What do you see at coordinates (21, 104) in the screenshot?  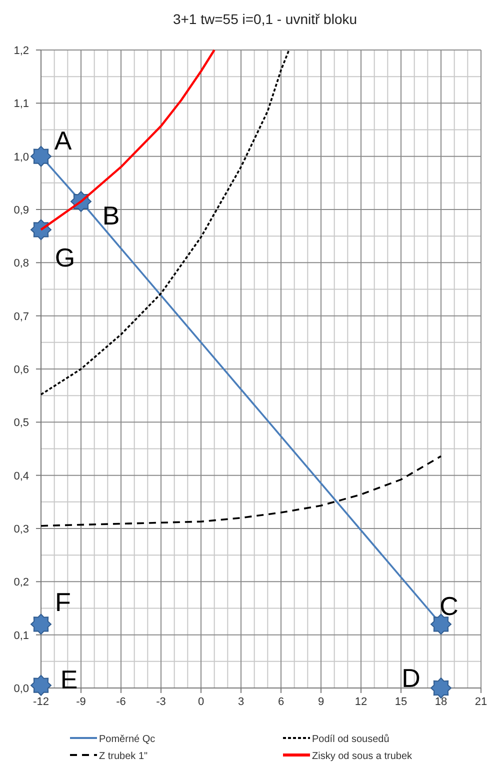 I see `y-tick-label: 1,1` at bounding box center [21, 104].